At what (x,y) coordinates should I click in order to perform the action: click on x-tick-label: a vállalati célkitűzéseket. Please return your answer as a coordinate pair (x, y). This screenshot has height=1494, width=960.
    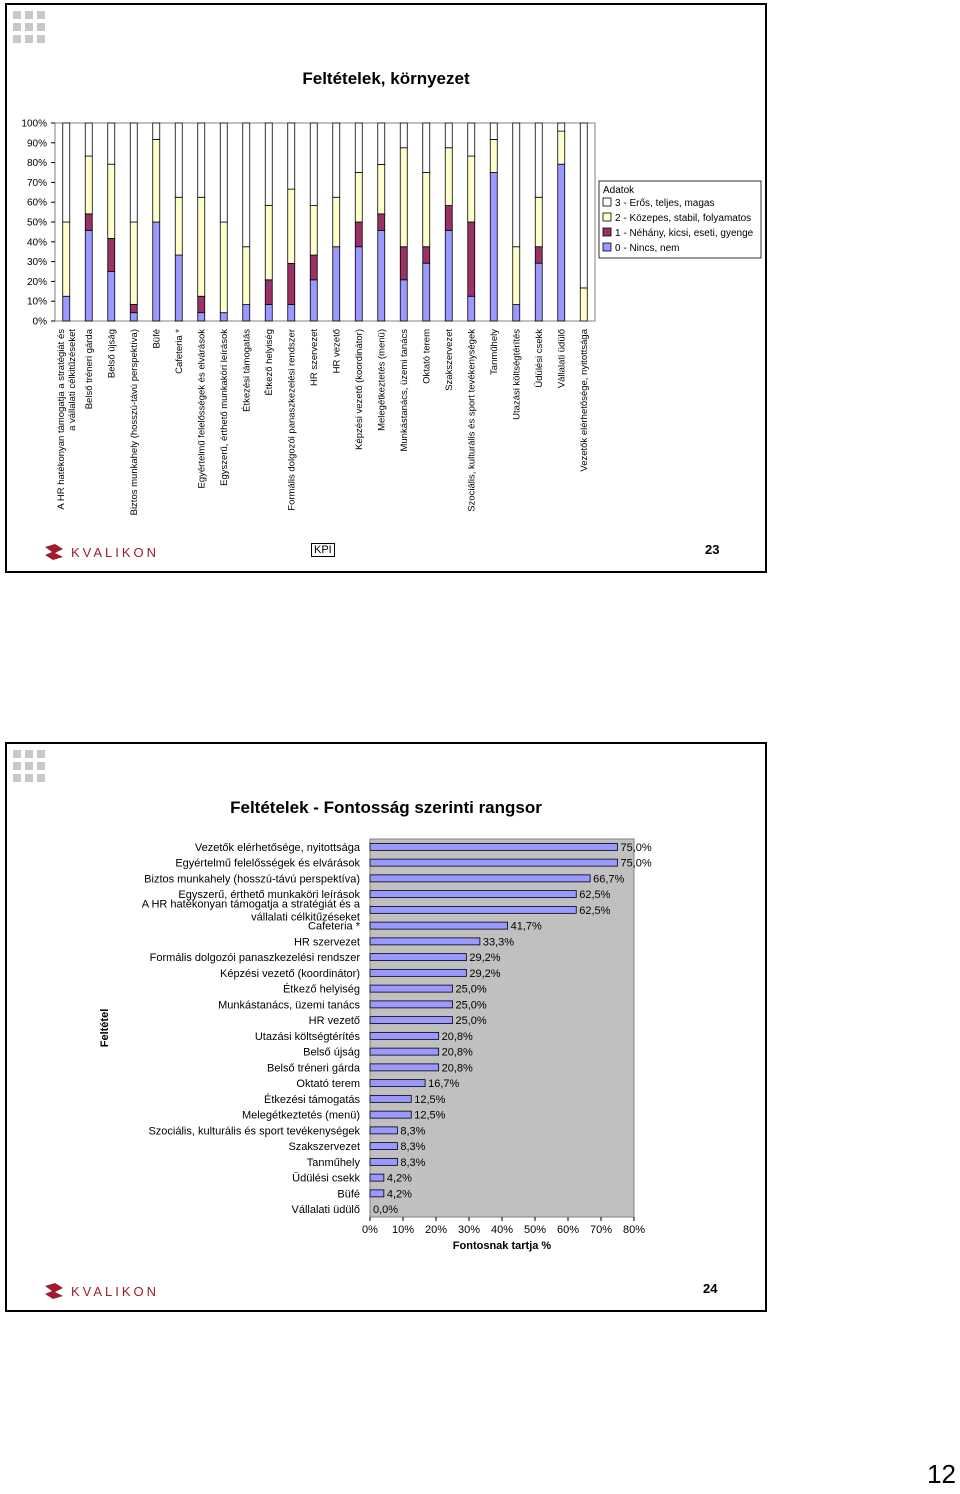
    Looking at the image, I should click on (72, 380).